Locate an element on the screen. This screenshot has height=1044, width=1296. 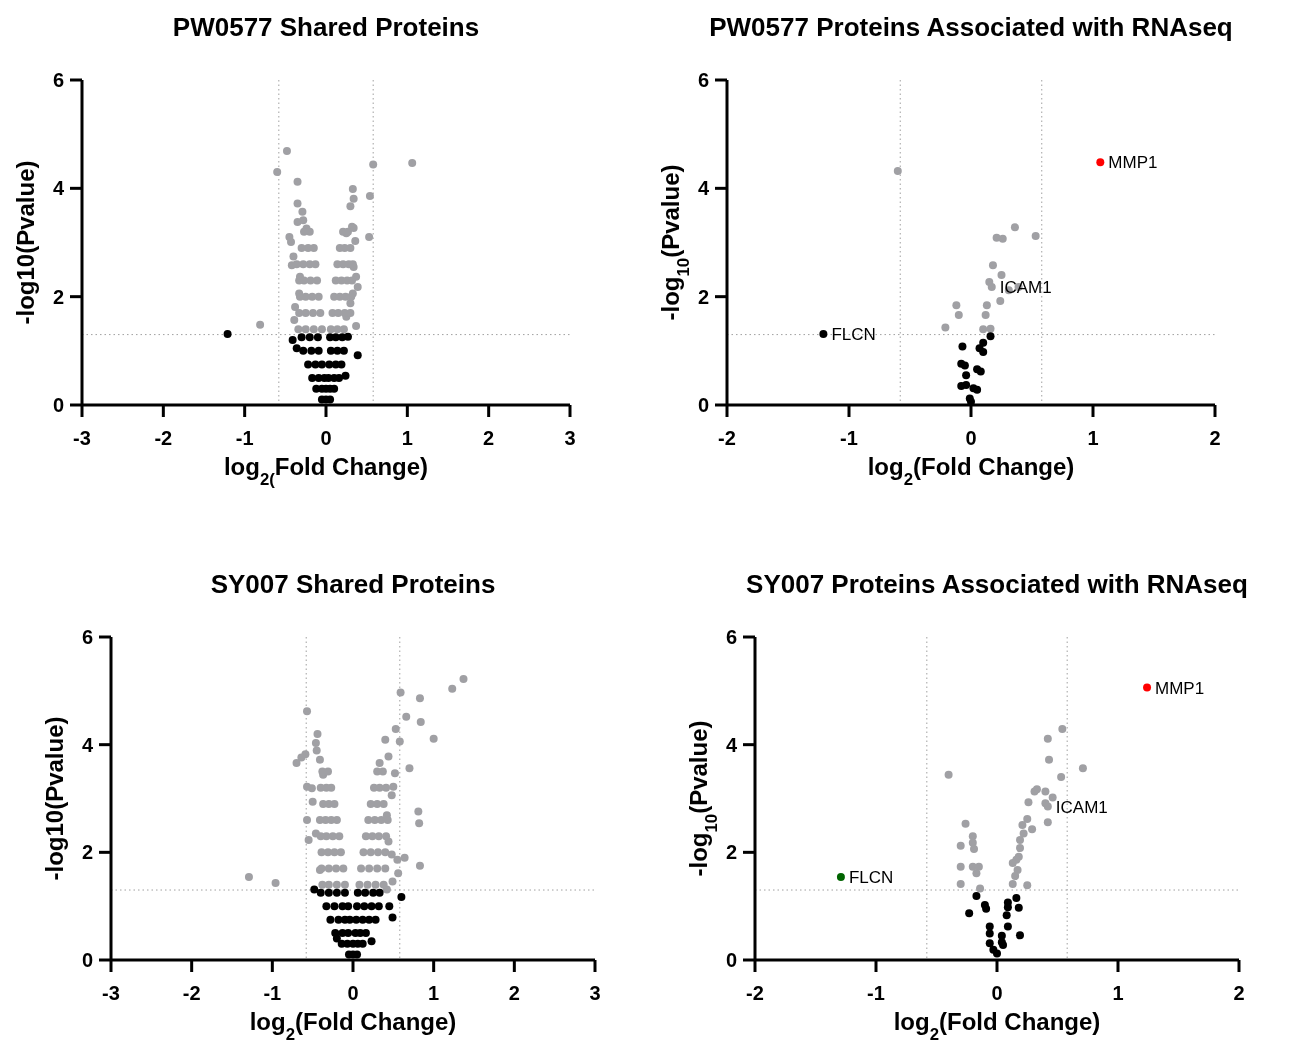
chart-title: PW0577 Proteins Associated with RNAseq is located at coordinates (971, 27).